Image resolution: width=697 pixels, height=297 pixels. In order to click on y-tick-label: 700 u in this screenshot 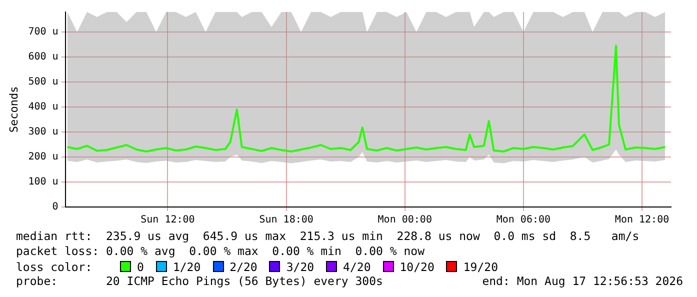, I will do `click(43, 32)`.